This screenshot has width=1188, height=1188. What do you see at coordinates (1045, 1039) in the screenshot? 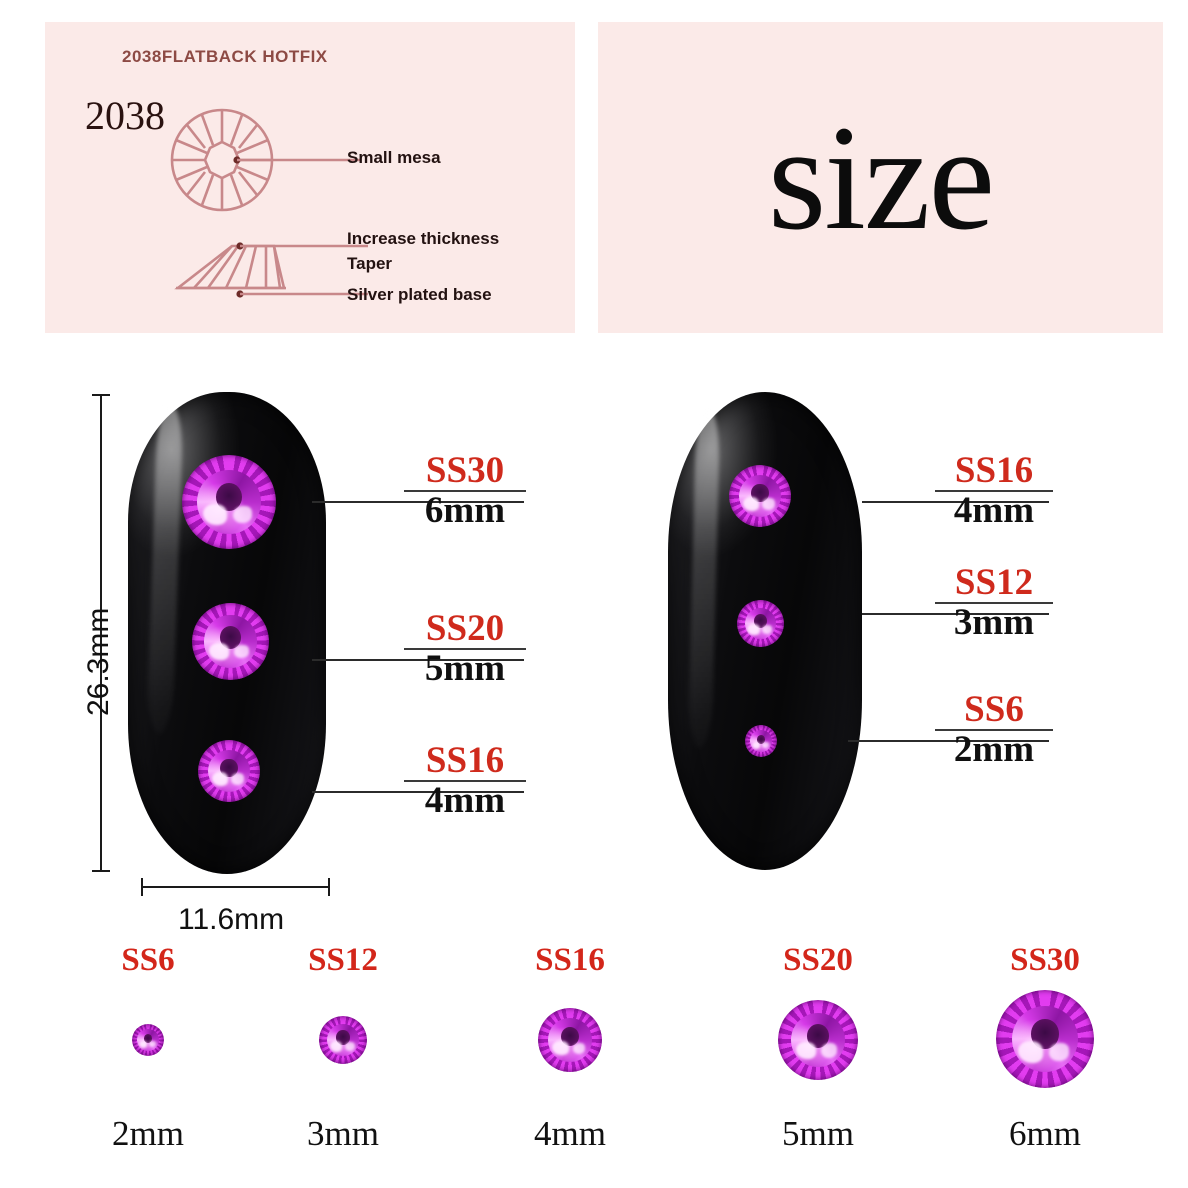
I see `size-row-gem-ss30` at bounding box center [1045, 1039].